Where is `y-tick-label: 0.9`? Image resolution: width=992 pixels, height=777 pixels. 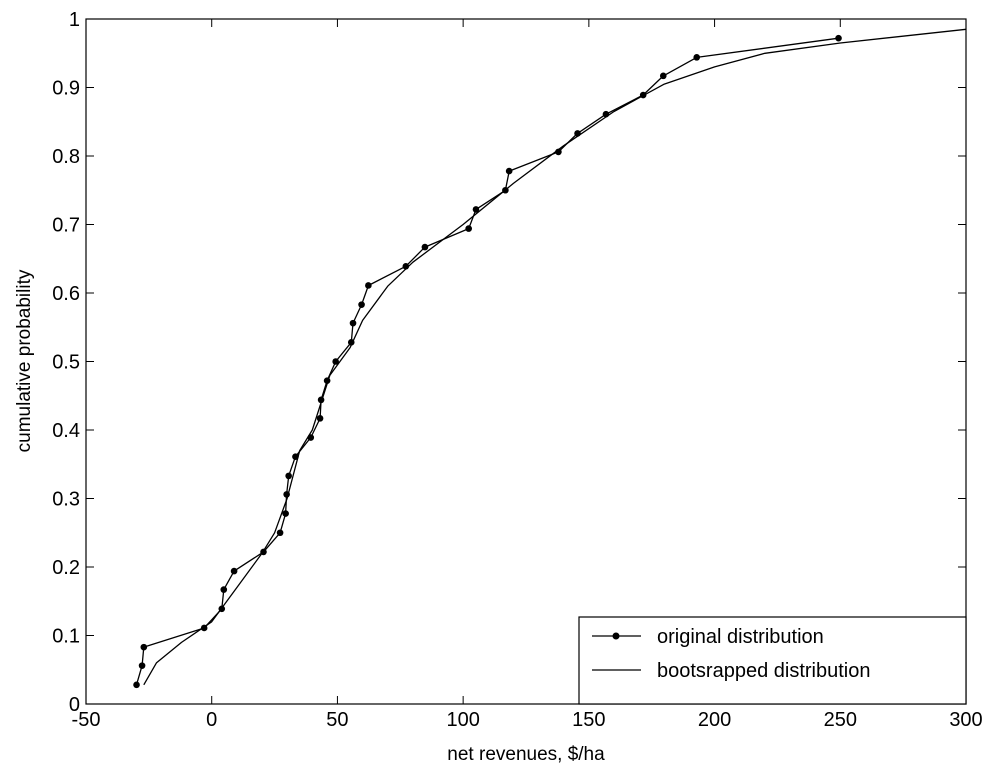
y-tick-label: 0.9 is located at coordinates (66, 89).